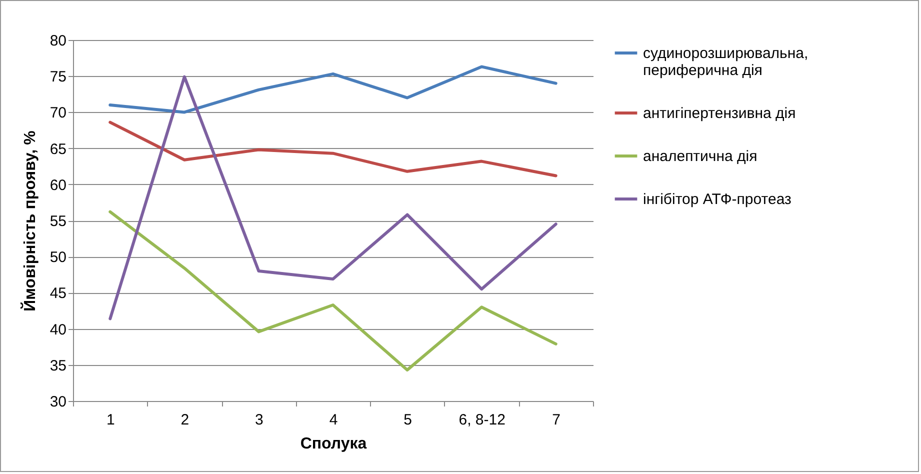  Describe the element at coordinates (110, 420) in the screenshot. I see `x-tick-label: 1` at that location.